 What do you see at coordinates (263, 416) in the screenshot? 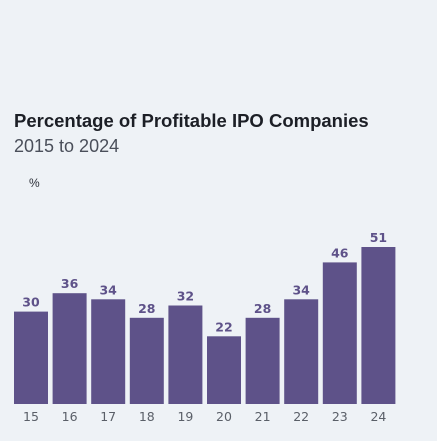
I see `x-tick-label-21: 21` at bounding box center [263, 416].